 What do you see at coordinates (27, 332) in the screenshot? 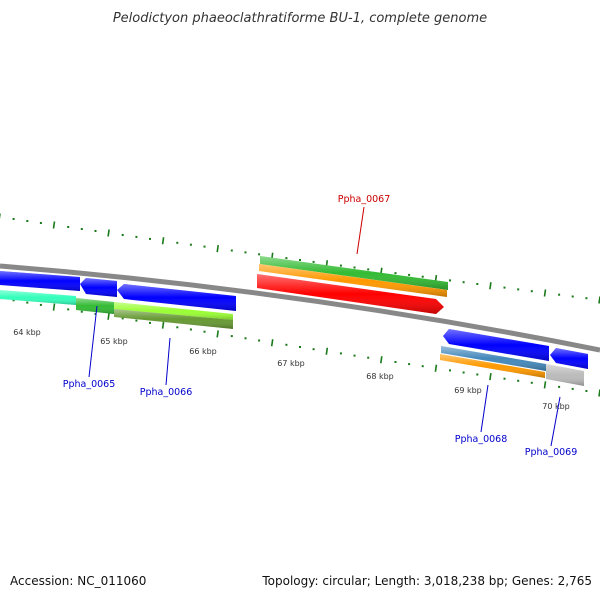
I see `scale-label: 64 kbp` at bounding box center [27, 332].